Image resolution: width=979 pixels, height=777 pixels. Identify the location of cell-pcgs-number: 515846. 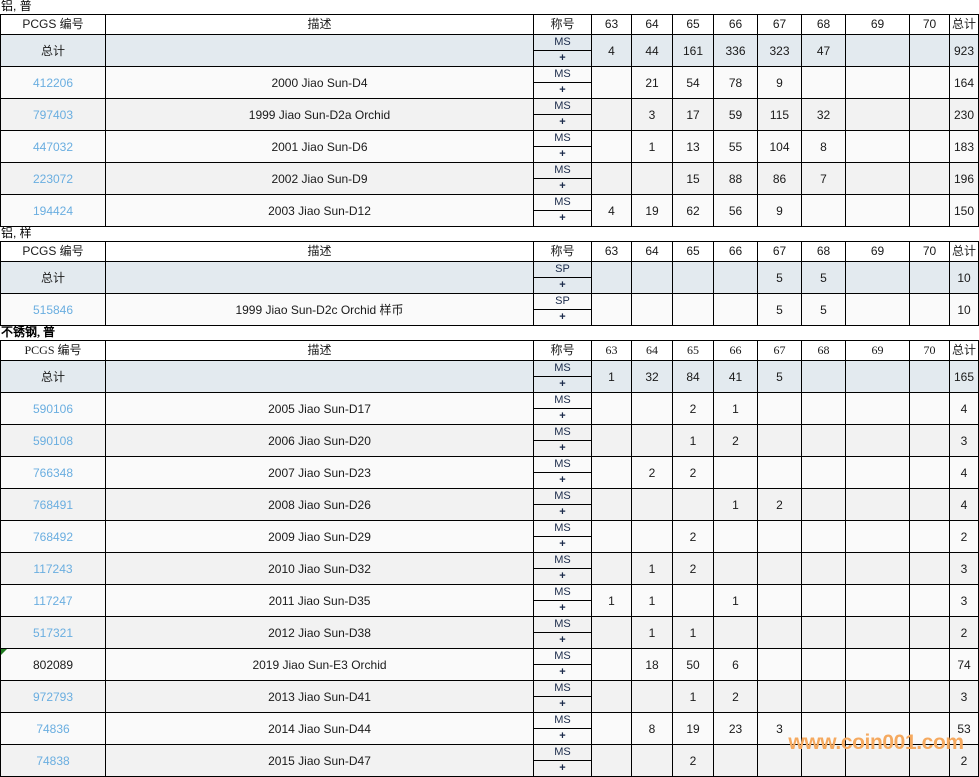
(53, 309).